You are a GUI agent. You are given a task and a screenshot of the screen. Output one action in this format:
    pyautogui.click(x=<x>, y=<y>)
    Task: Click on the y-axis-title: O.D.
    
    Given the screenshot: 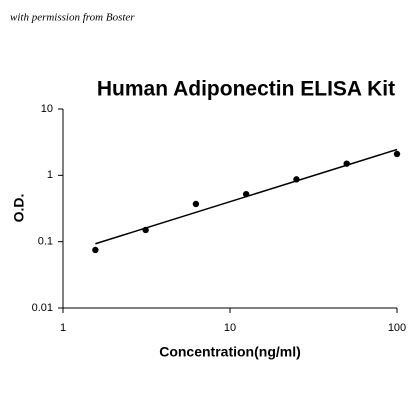 What is the action you would take?
    pyautogui.click(x=19, y=208)
    